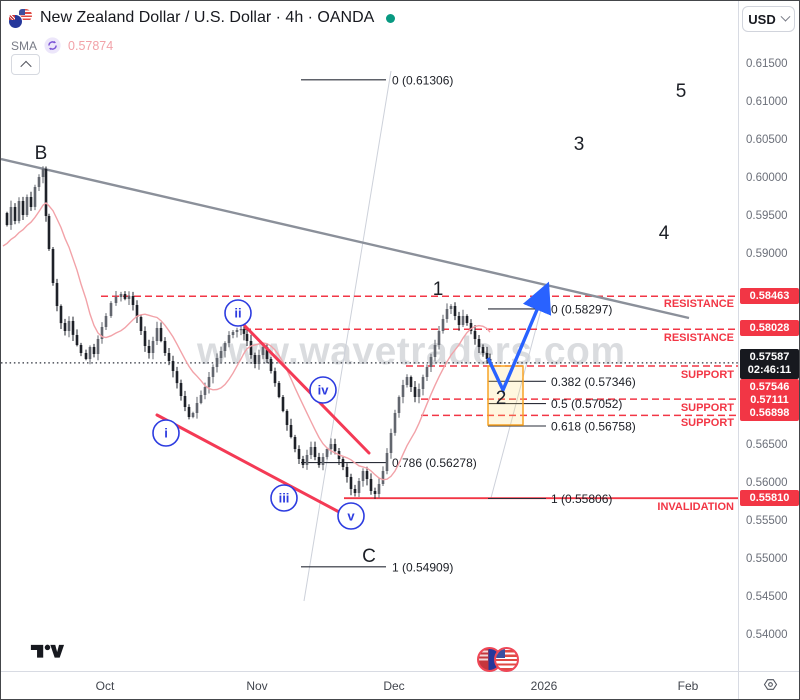 This screenshot has height=700, width=800. I want to click on price-tick: 0.61500, so click(767, 64).